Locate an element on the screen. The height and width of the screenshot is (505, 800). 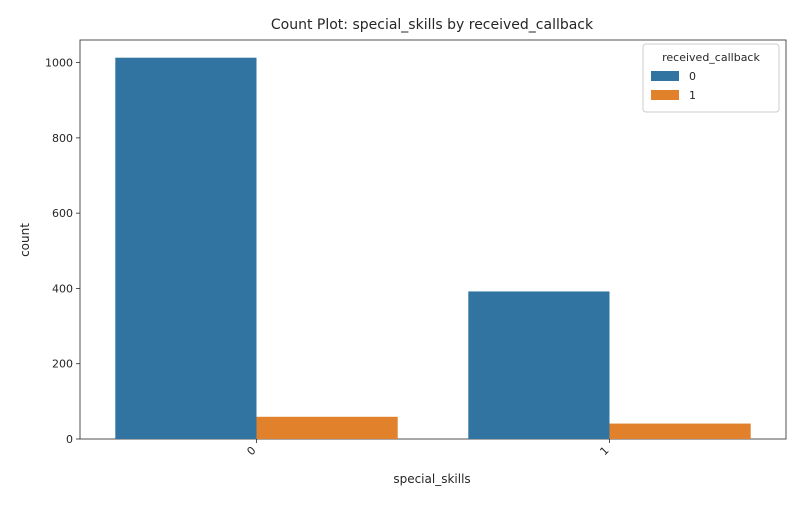
legend-title: received_callback is located at coordinates (711, 57).